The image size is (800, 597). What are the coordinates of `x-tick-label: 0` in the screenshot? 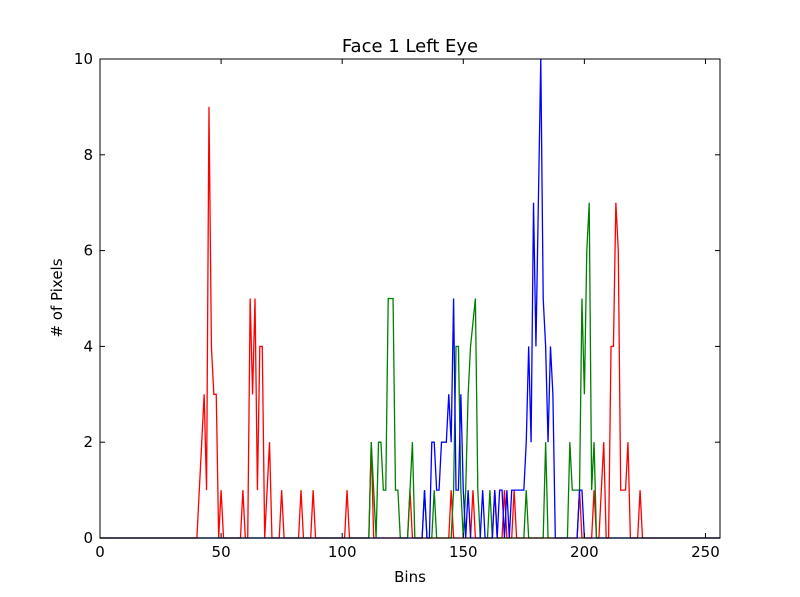 It's located at (100, 552).